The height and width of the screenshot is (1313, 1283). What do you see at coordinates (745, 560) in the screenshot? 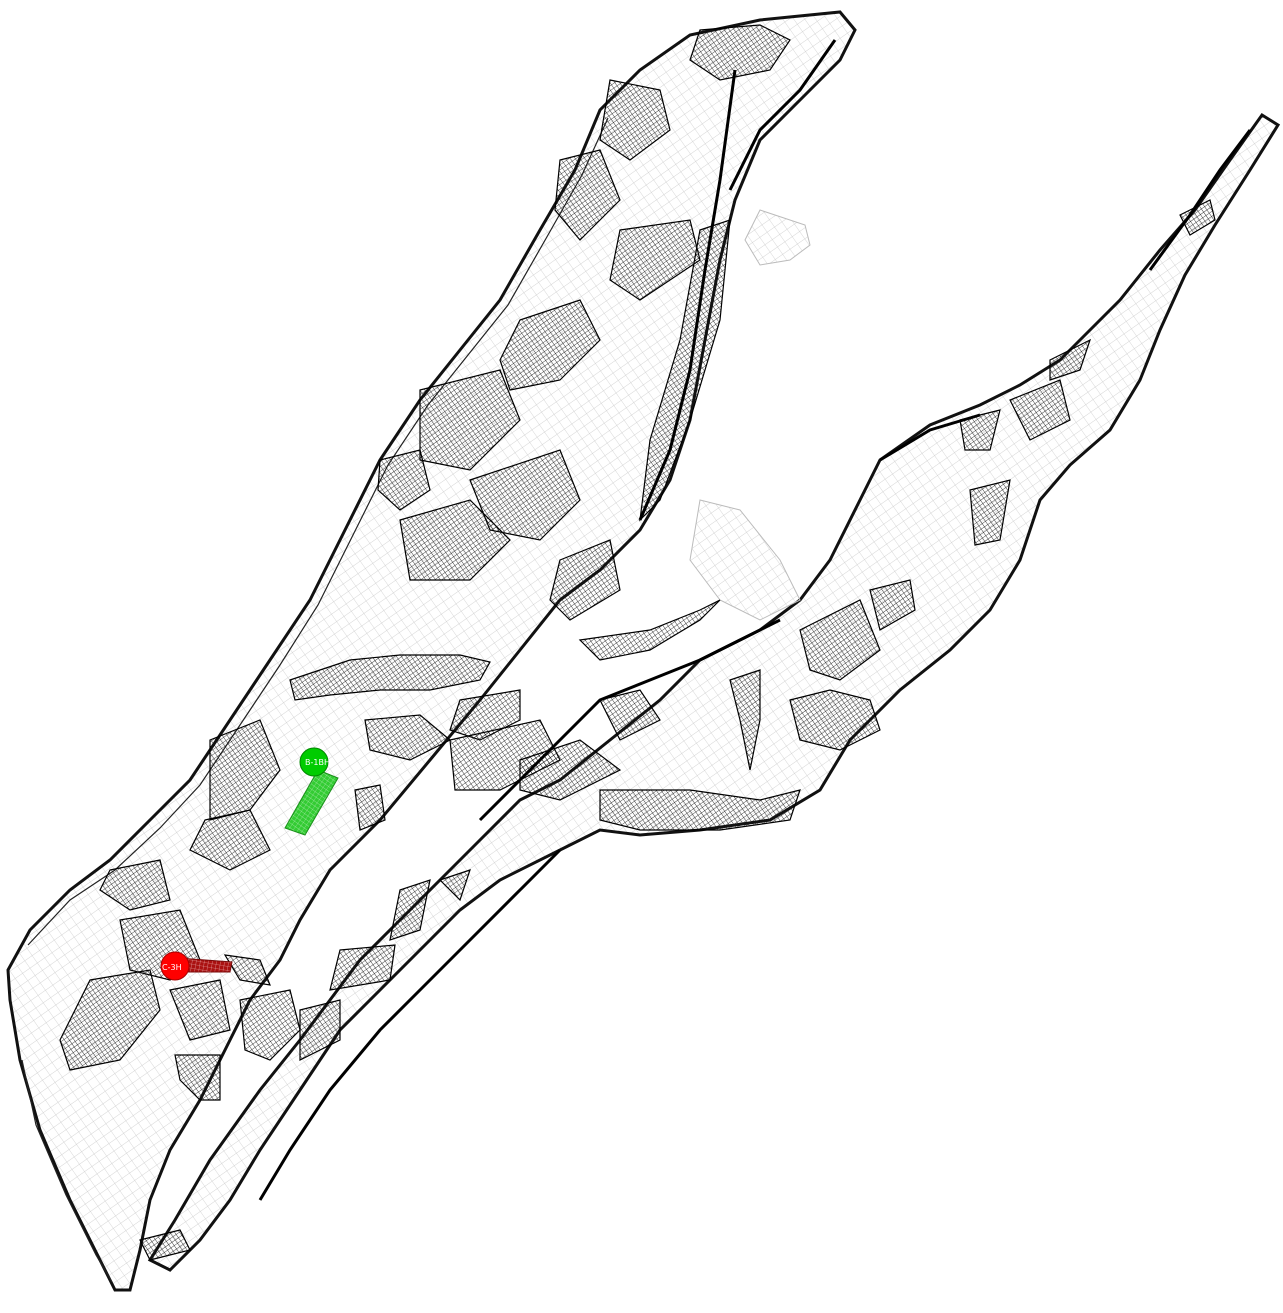
I see `grid-branch-connector` at bounding box center [745, 560].